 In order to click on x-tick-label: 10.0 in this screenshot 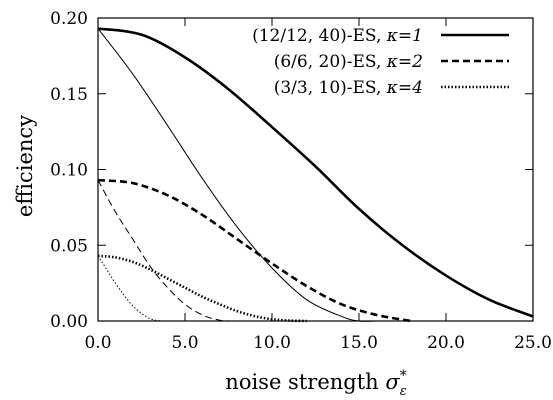, I will do `click(272, 343)`.